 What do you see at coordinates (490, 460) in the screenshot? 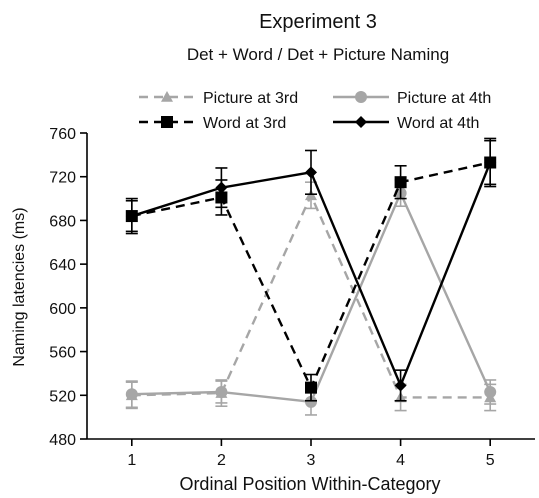
I see `x-tick-label: 5` at bounding box center [490, 460].